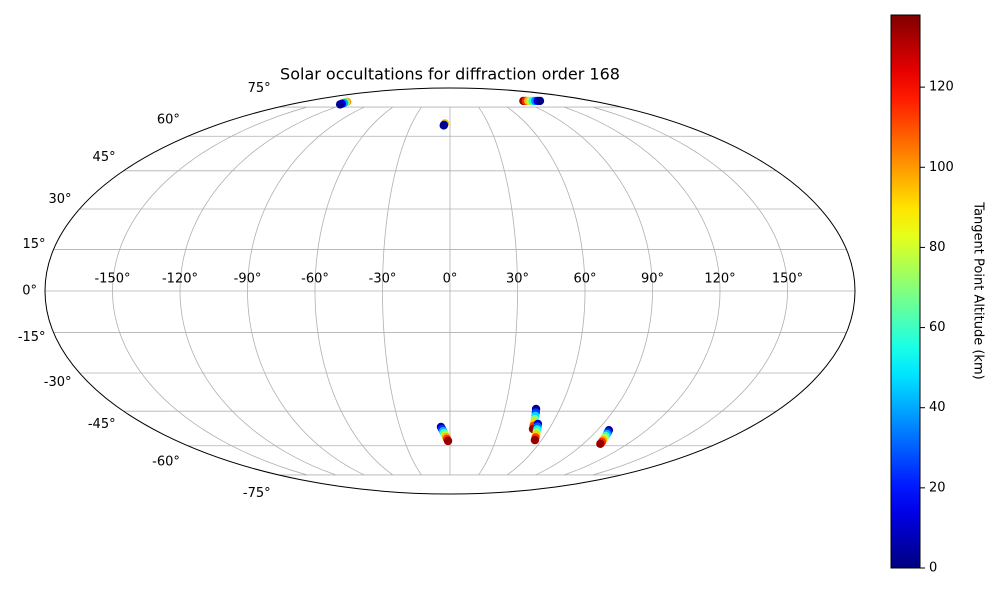 Image resolution: width=998 pixels, height=592 pixels. What do you see at coordinates (34, 244) in the screenshot?
I see `y-tick-label: 15°` at bounding box center [34, 244].